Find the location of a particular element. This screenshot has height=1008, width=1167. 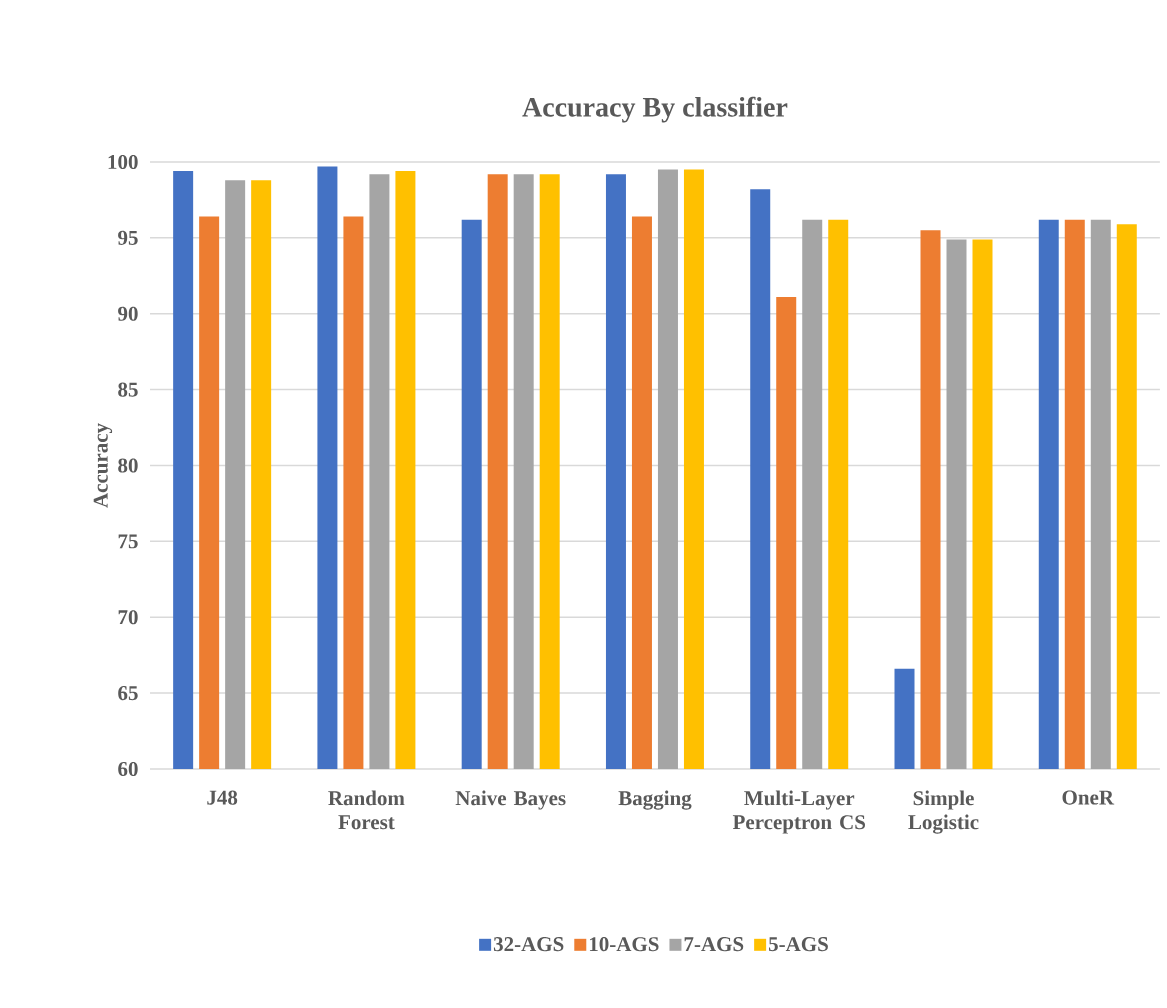

x-tick-label: Multi-Layer Perceptron CS is located at coordinates (799, 812).